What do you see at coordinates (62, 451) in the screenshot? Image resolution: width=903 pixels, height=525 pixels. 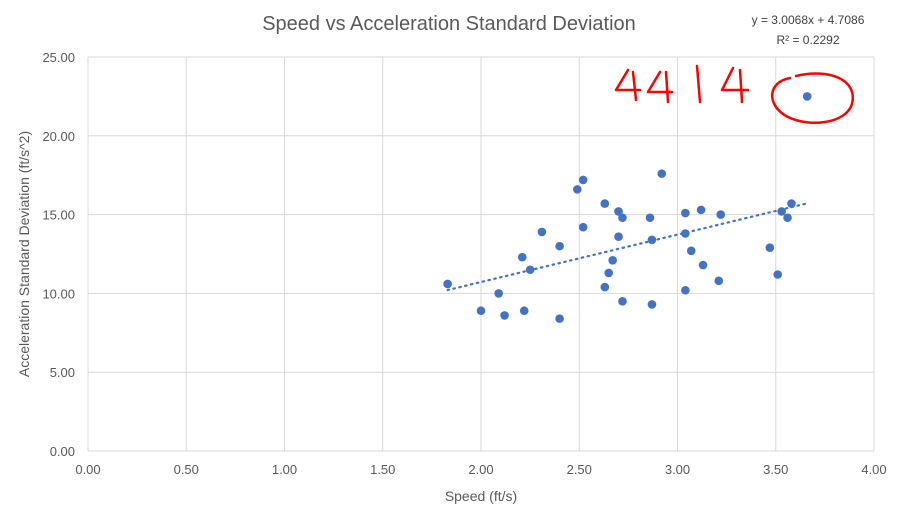 I see `y-tick-label: 0.00` at bounding box center [62, 451].